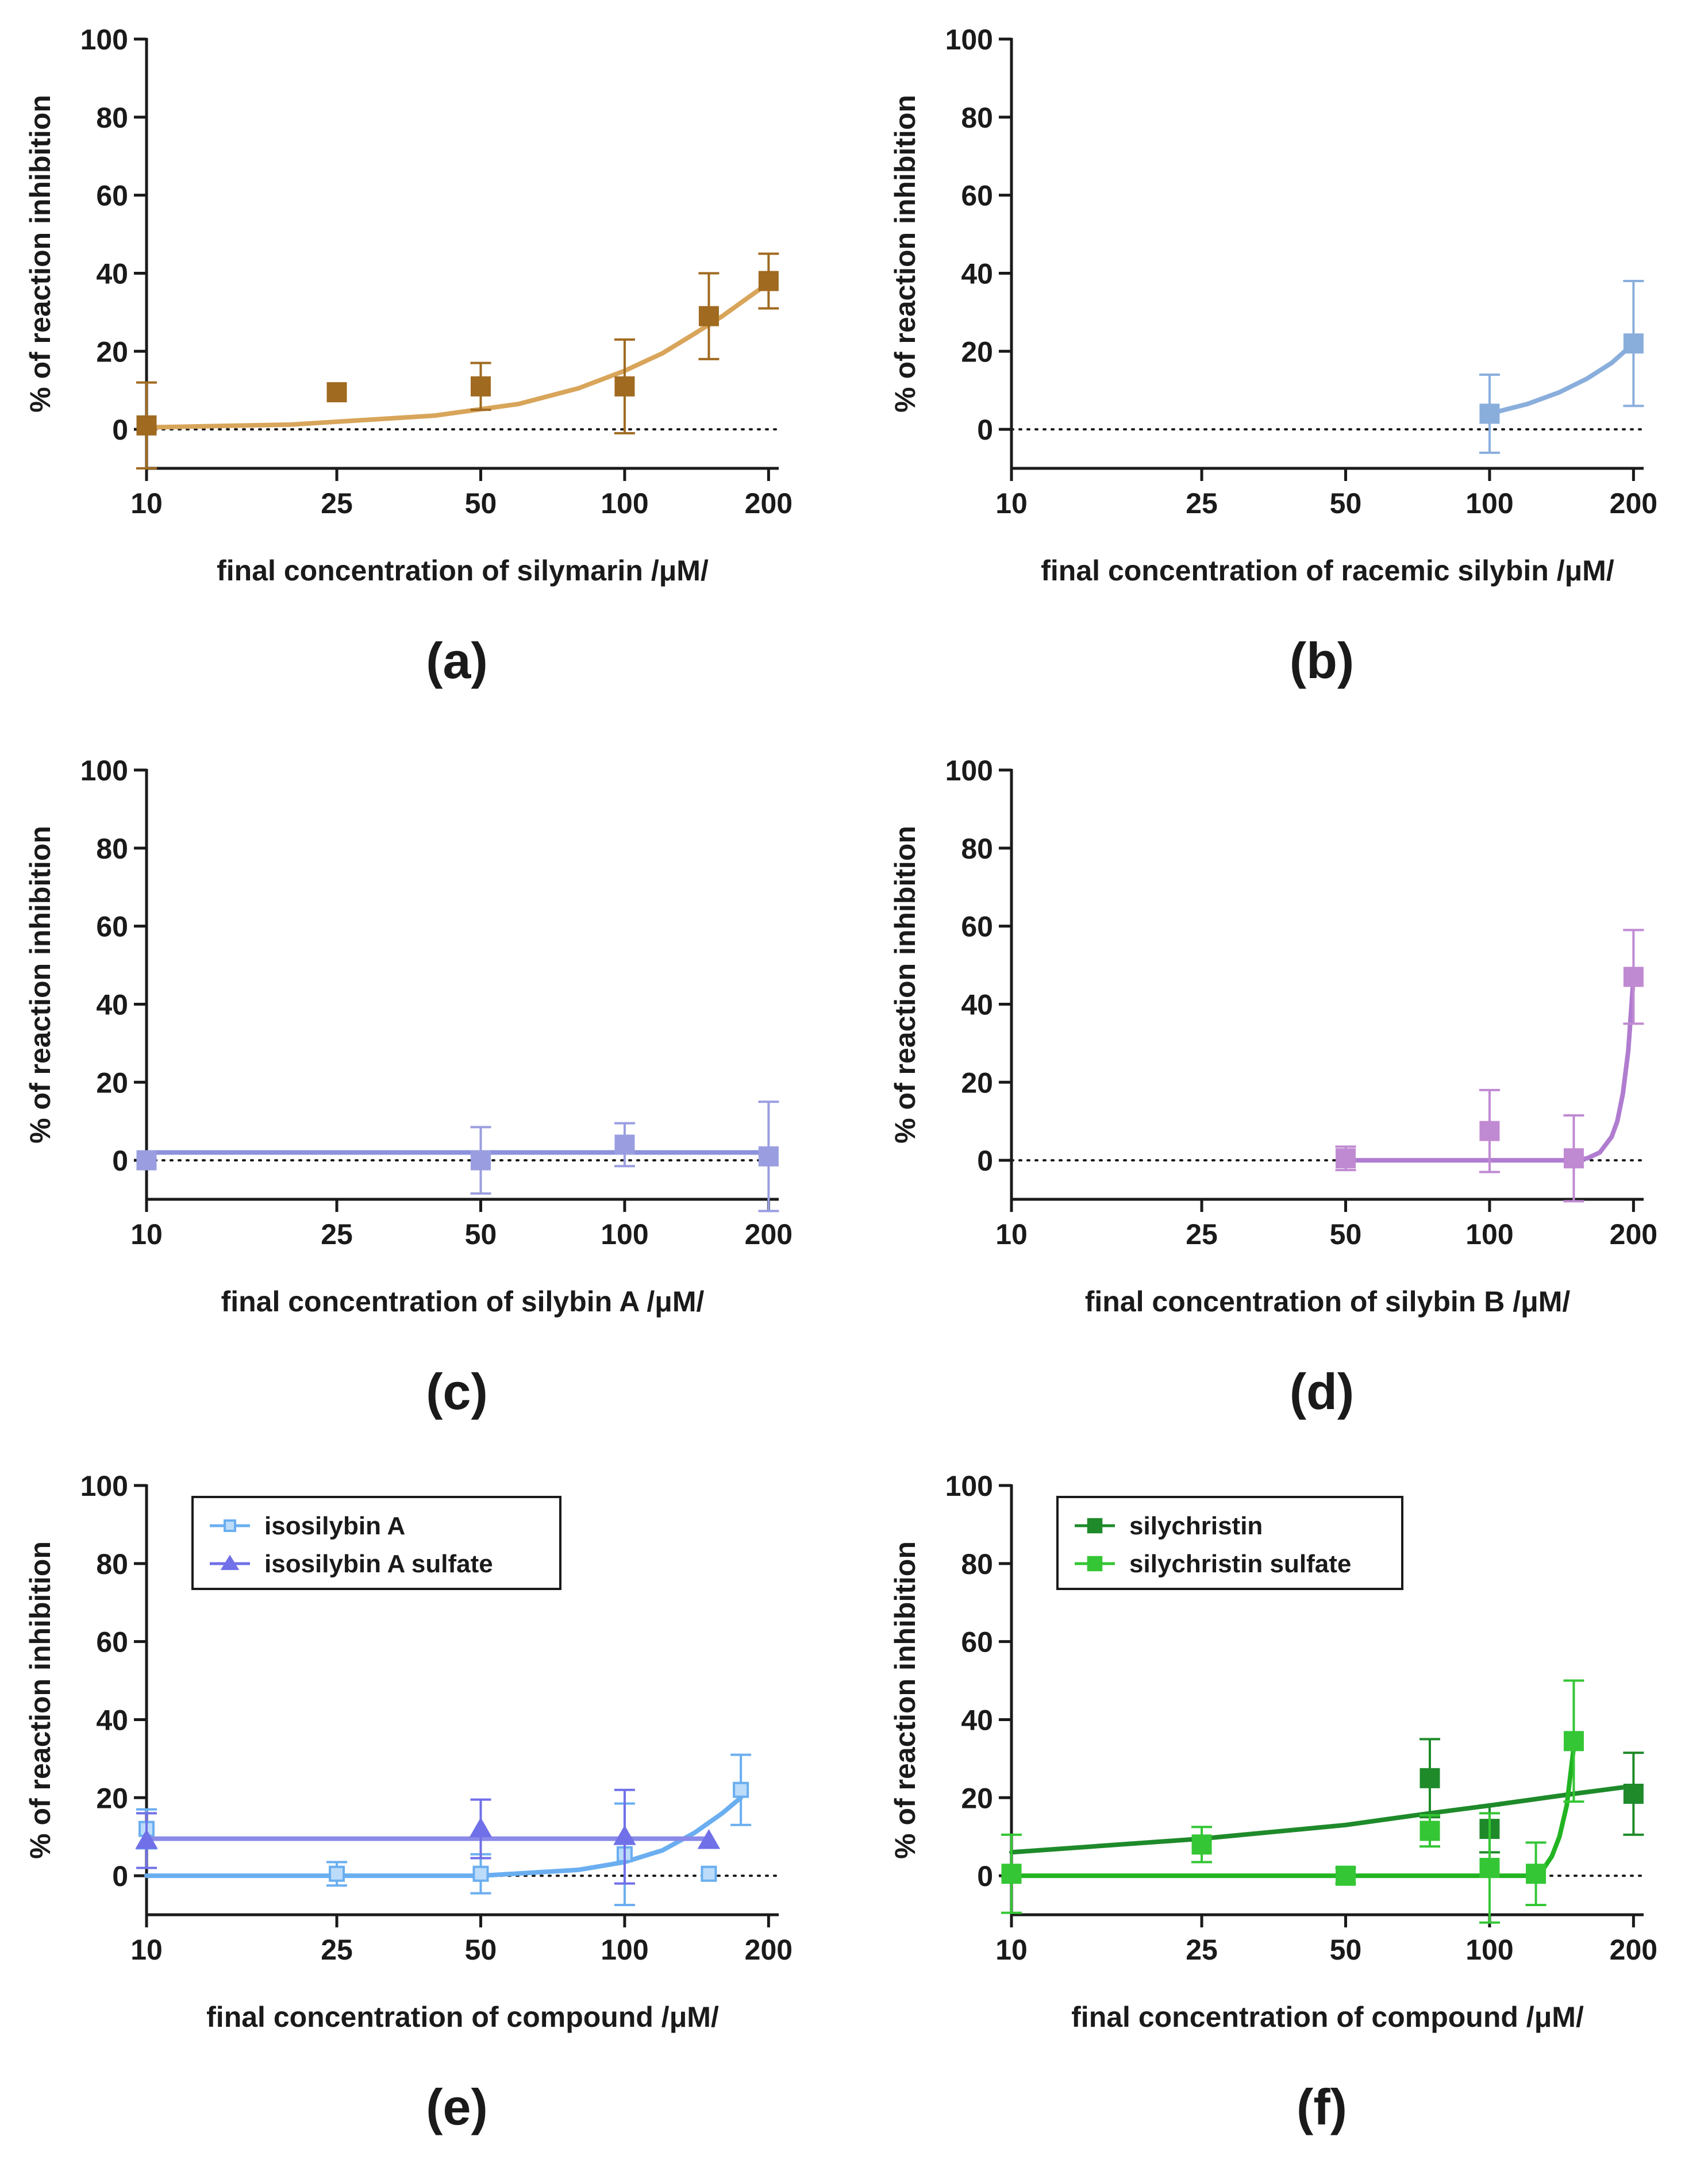 The width and height of the screenshot is (1708, 2163). Describe the element at coordinates (1322, 1391) in the screenshot. I see `panel-label: (d)` at that location.